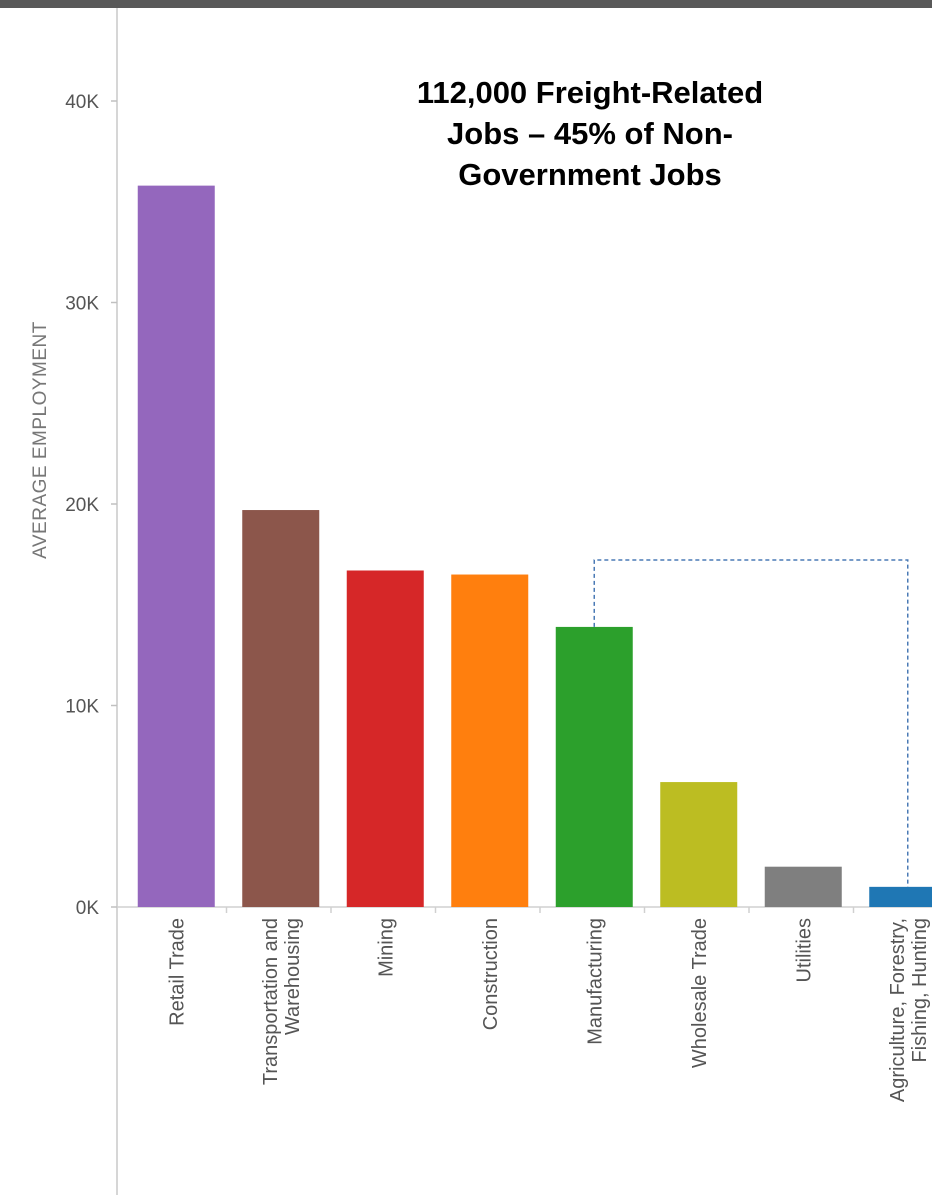 The width and height of the screenshot is (932, 1195). I want to click on y-tick-label: 30K, so click(82, 304).